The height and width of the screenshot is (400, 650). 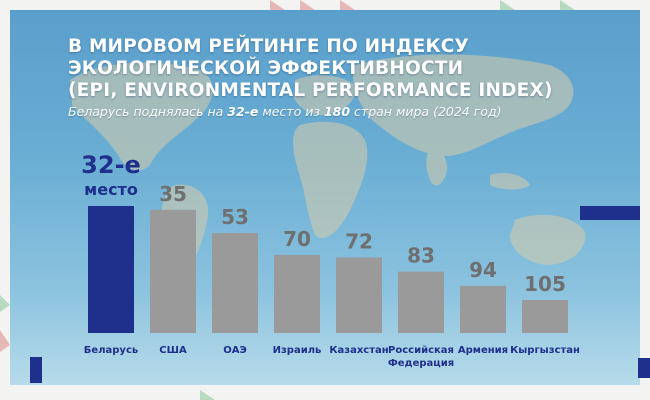 What do you see at coordinates (235, 350) in the screenshot?
I see `category-label-2: ОАЭ` at bounding box center [235, 350].